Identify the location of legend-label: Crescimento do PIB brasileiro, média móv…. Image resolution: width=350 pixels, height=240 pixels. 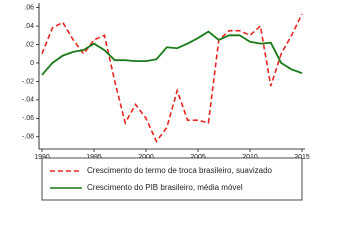
(165, 187).